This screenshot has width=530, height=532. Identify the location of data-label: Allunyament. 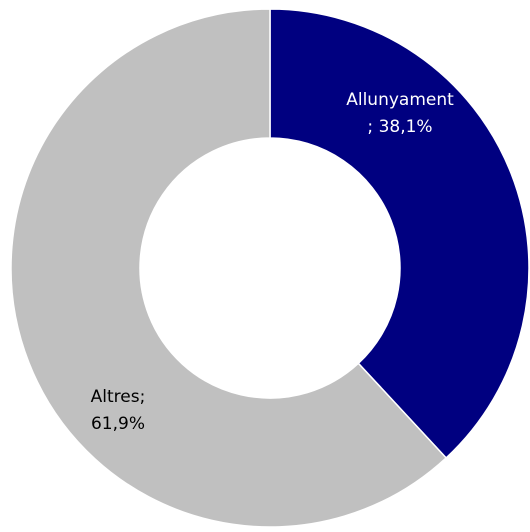
(400, 100).